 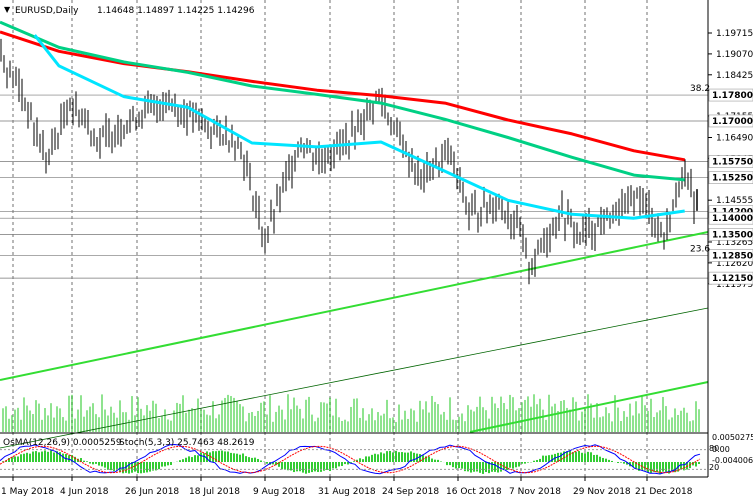 I want to click on price-tick-label: 1.18425, so click(x=734, y=76).